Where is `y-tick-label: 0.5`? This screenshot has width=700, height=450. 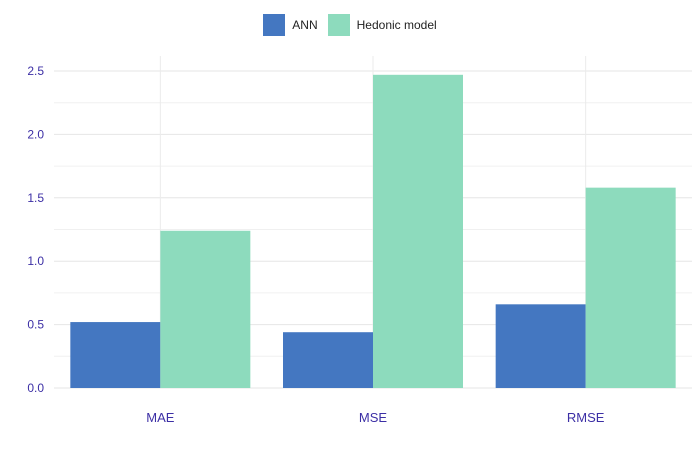 y-tick-label: 0.5 is located at coordinates (35, 325).